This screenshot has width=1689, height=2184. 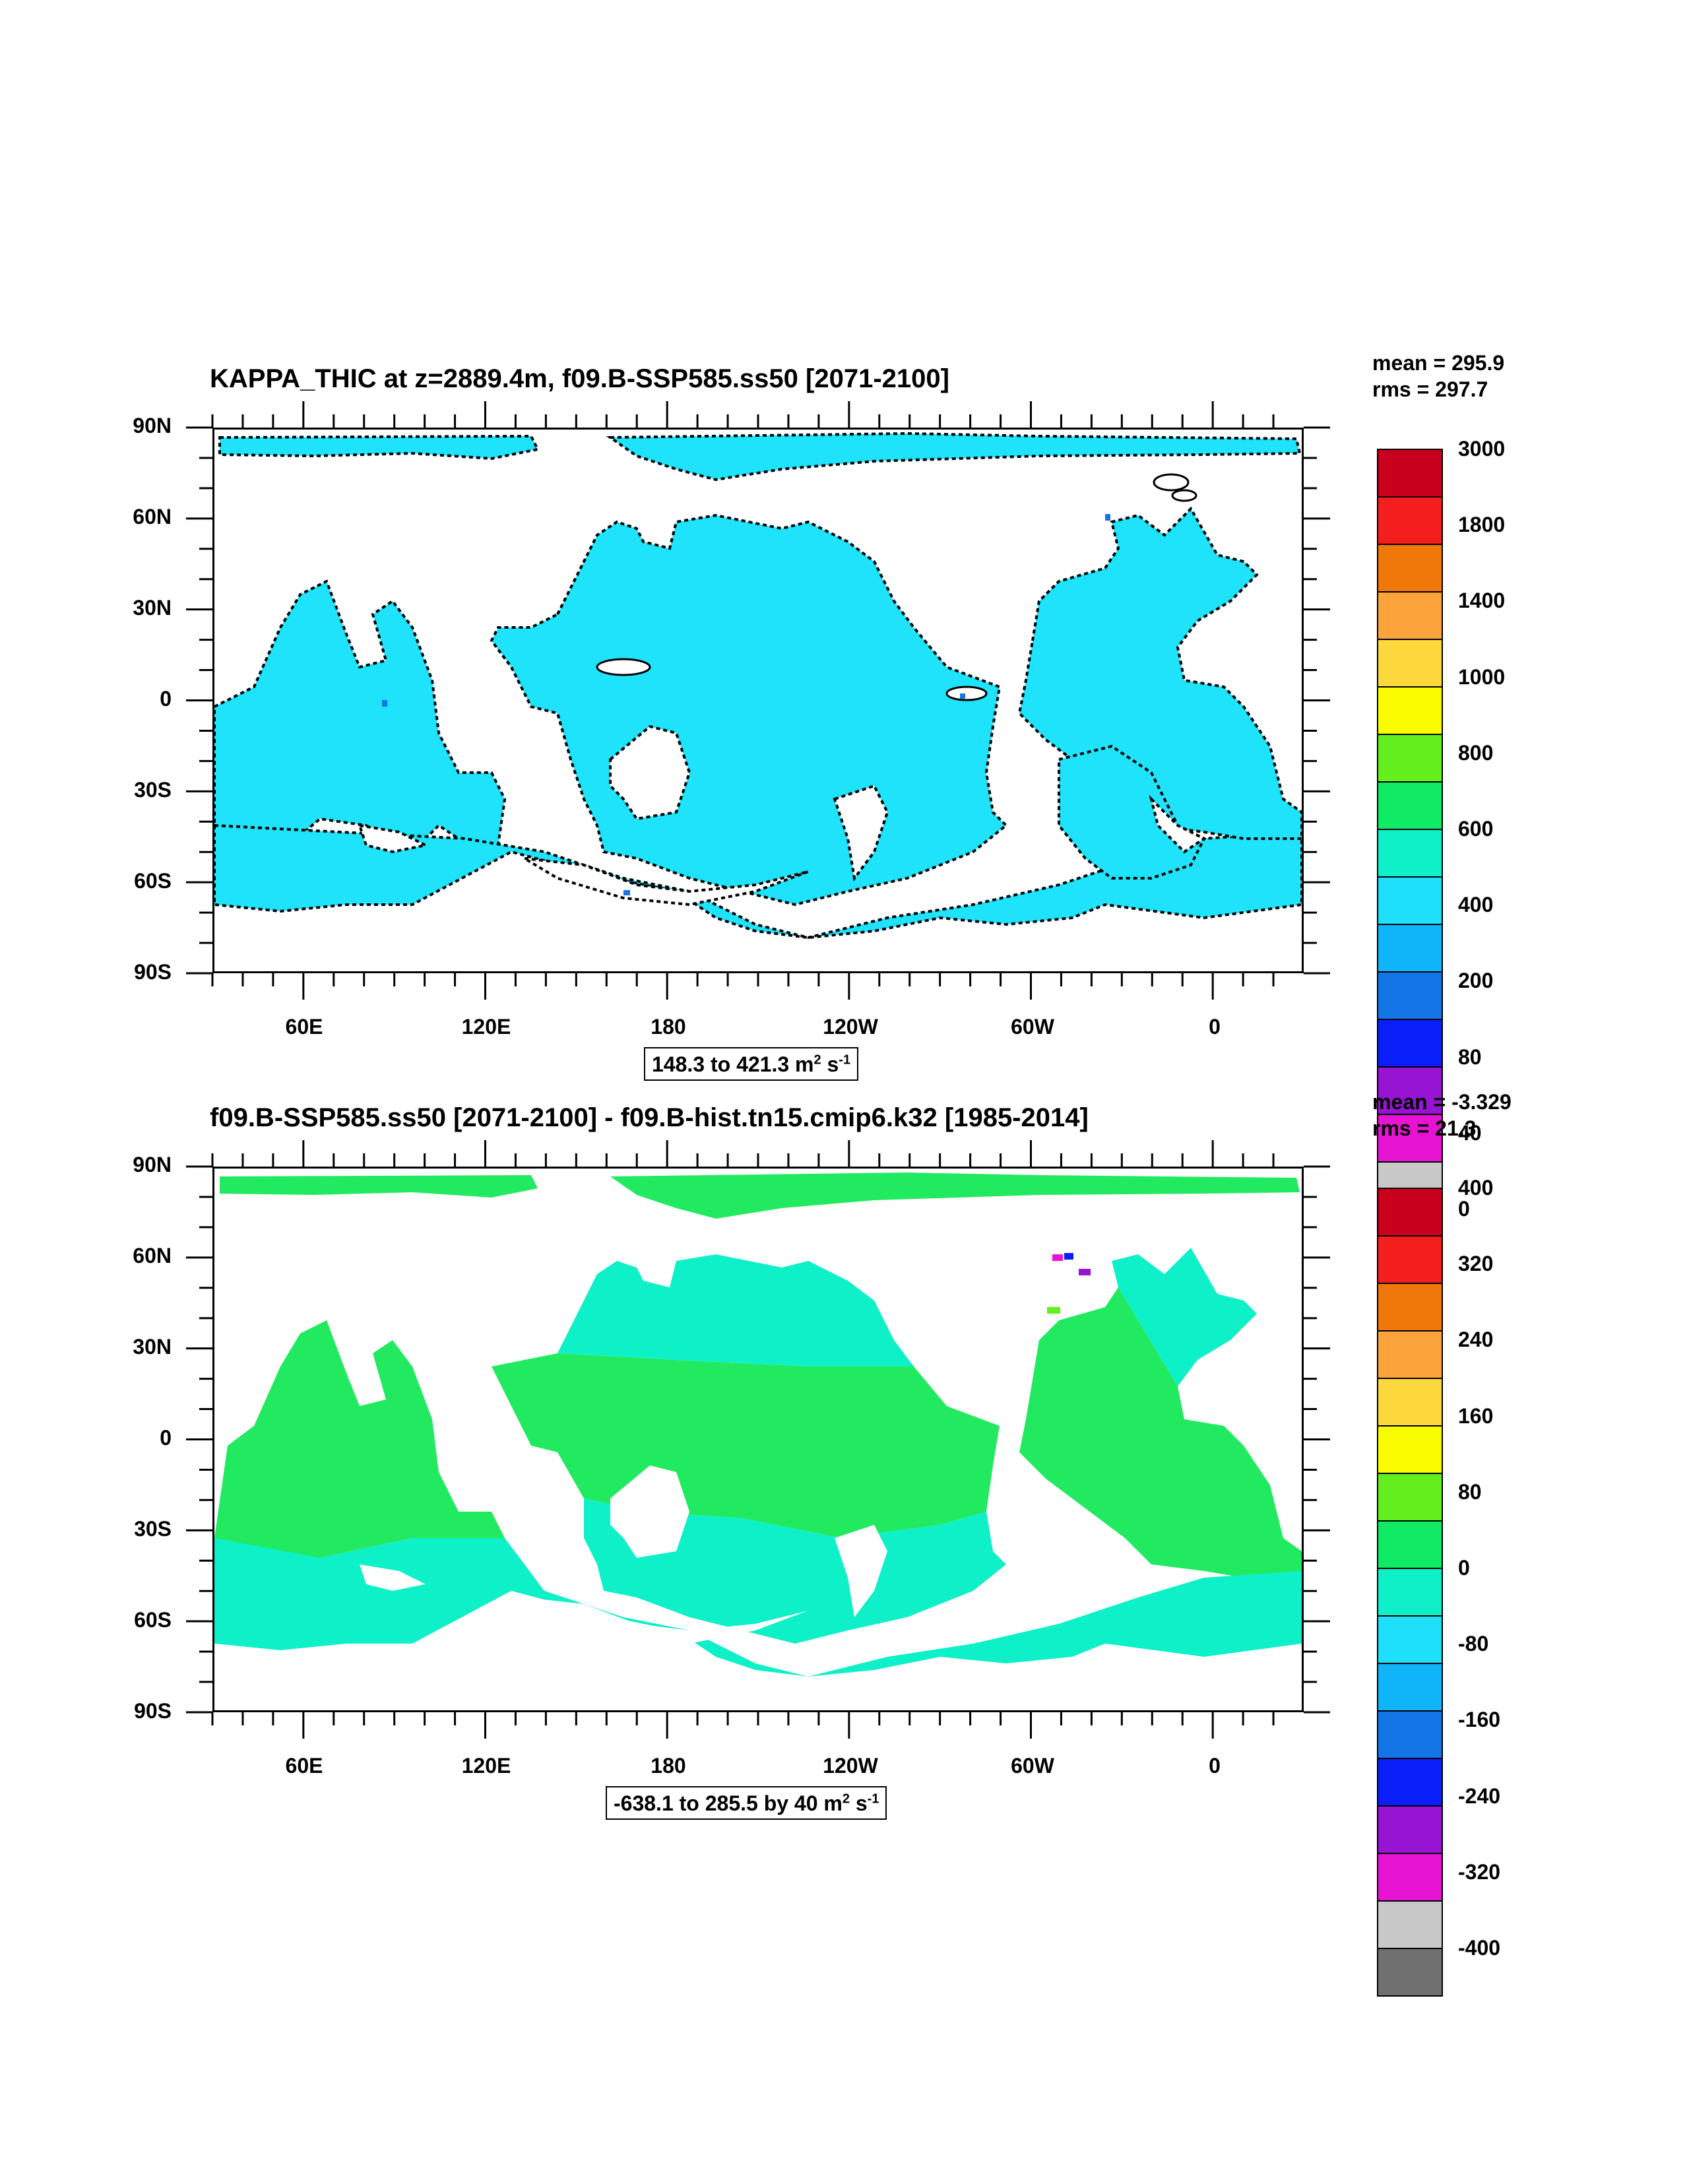 What do you see at coordinates (1215, 1027) in the screenshot?
I see `lon-label: 0` at bounding box center [1215, 1027].